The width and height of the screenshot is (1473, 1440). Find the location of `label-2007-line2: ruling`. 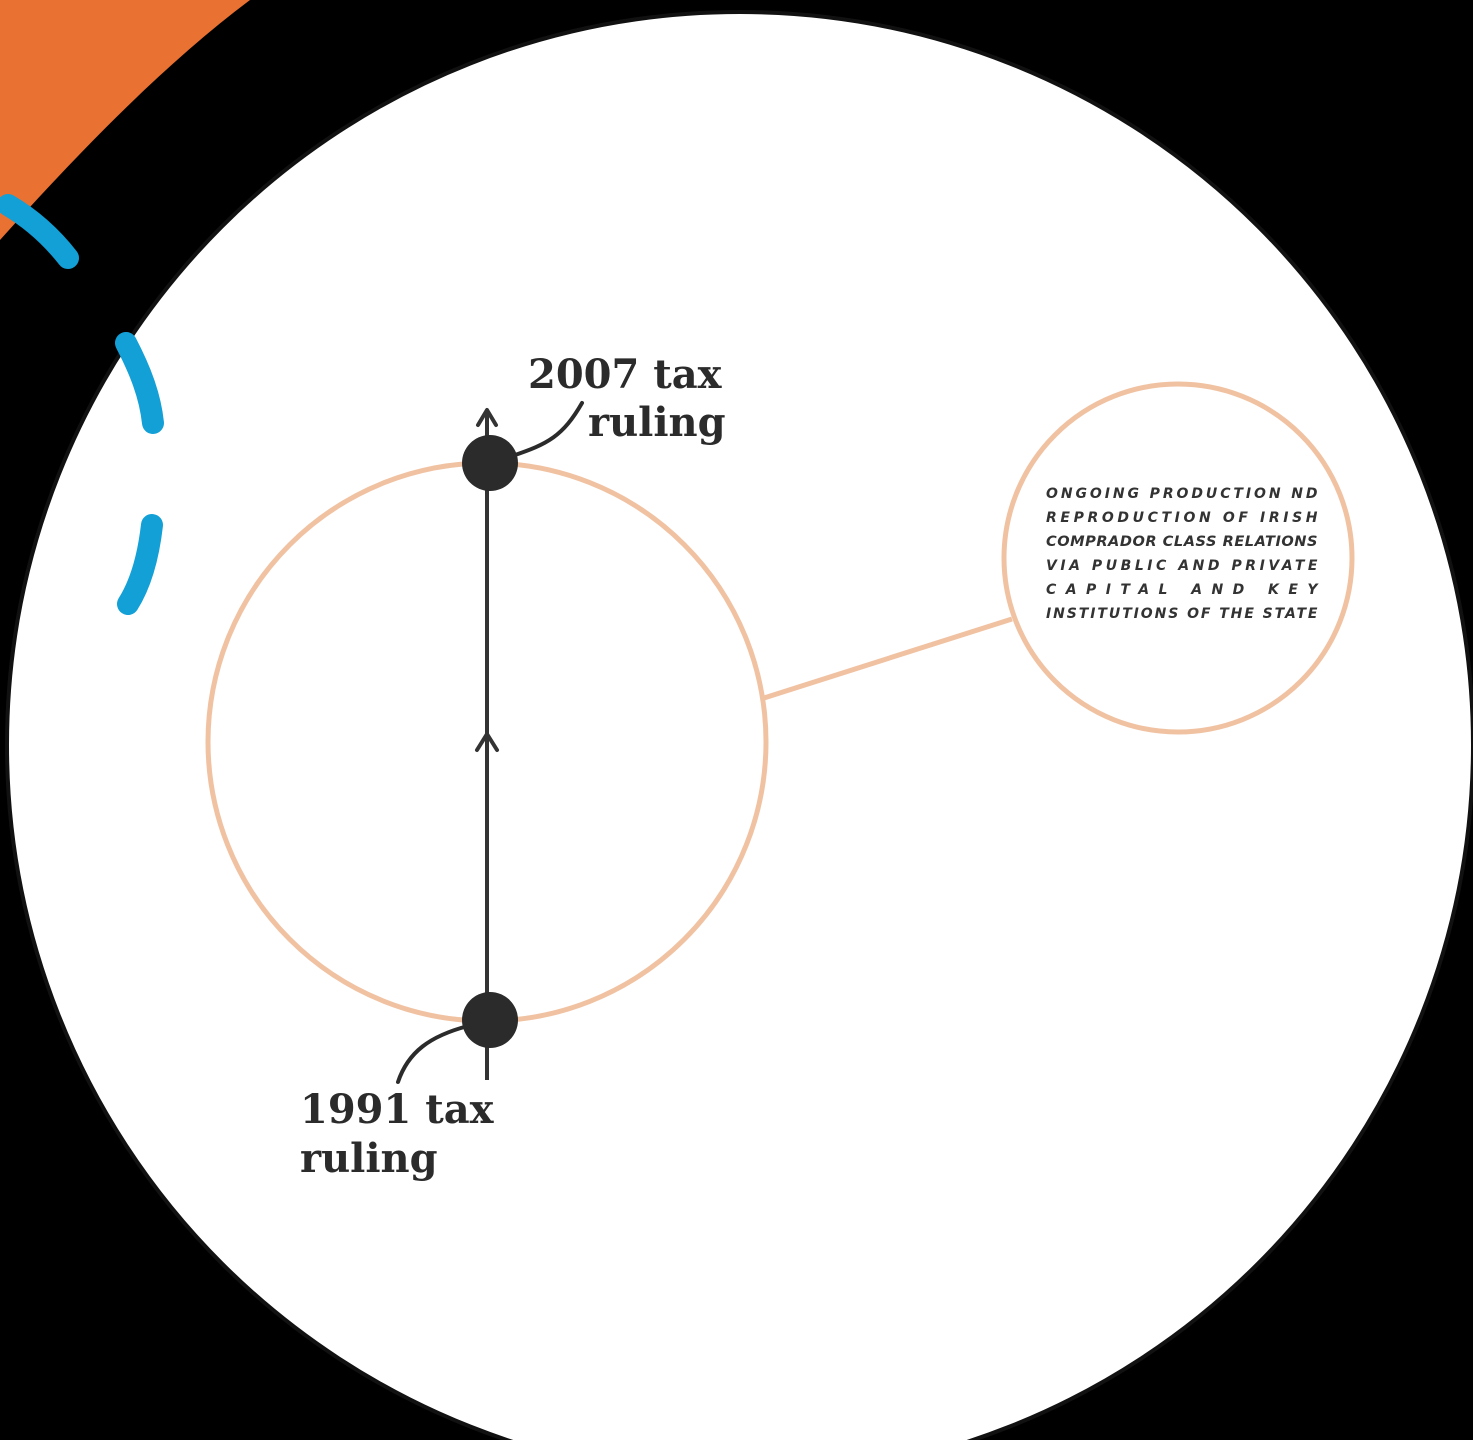

label-2007-line2: ruling is located at coordinates (657, 422).